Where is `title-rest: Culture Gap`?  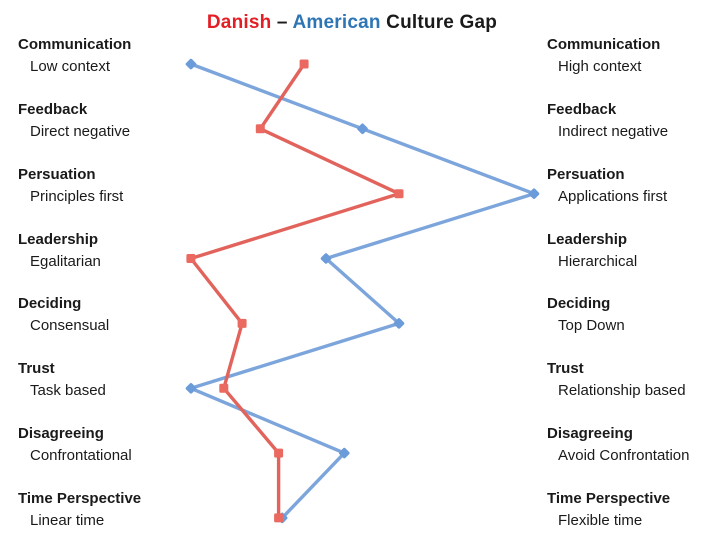 title-rest: Culture Gap is located at coordinates (439, 22).